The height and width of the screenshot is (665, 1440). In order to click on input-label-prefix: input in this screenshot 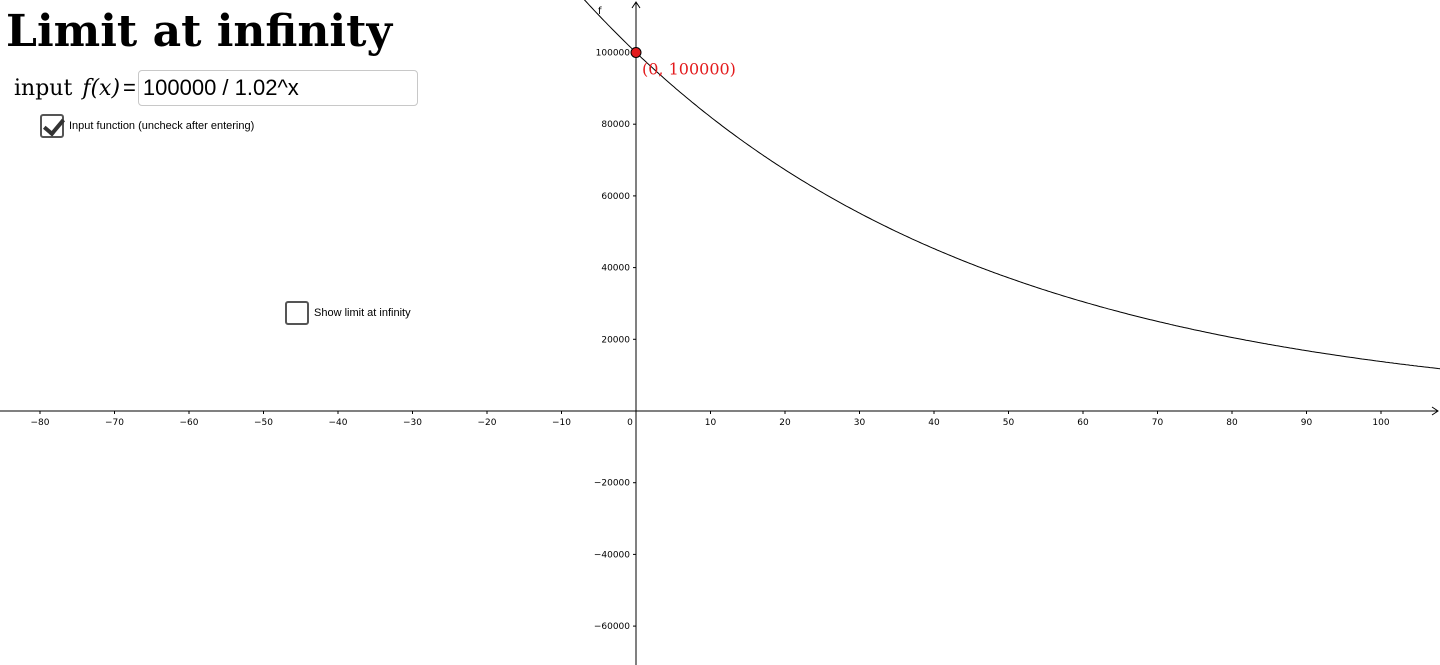, I will do `click(43, 88)`.